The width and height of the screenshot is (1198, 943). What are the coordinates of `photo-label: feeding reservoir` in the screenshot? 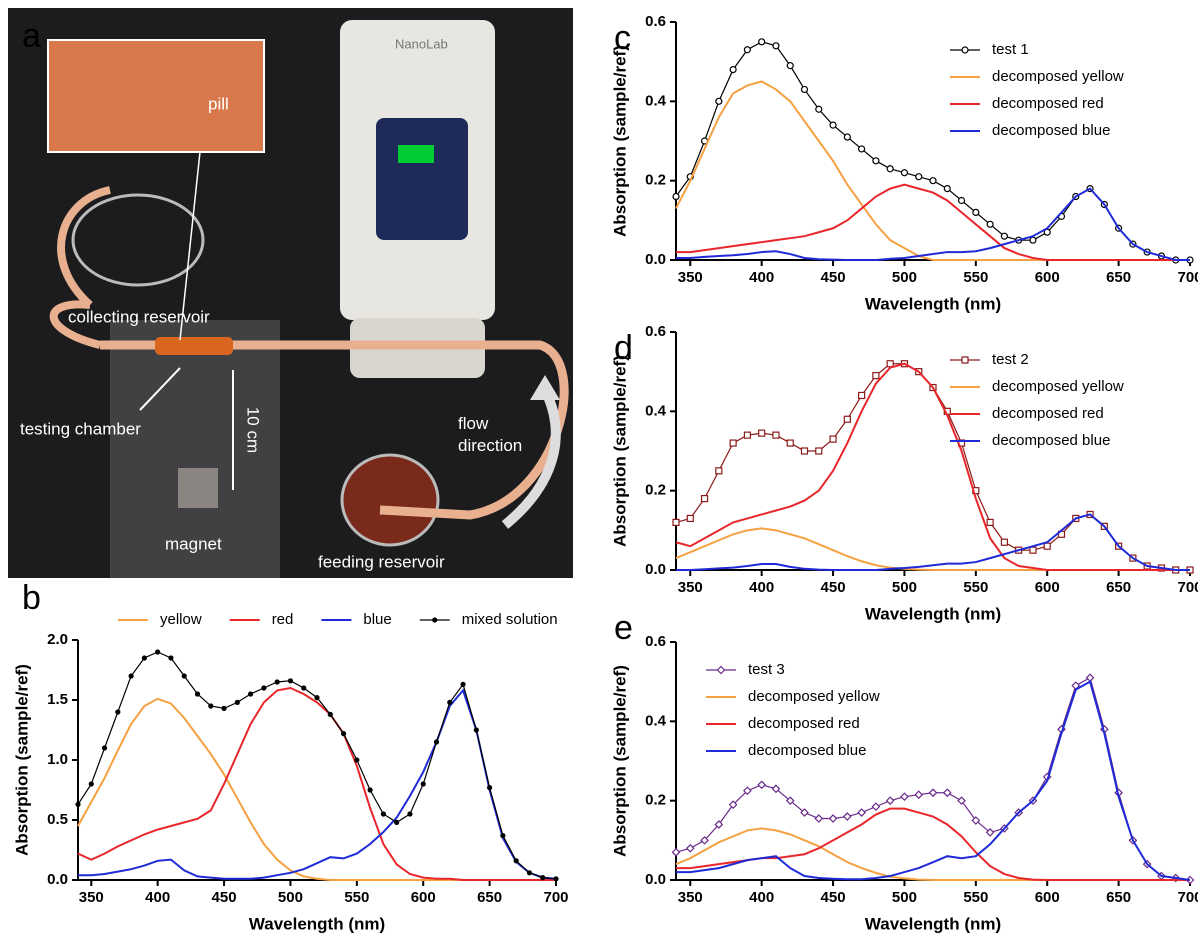 It's located at (381, 561).